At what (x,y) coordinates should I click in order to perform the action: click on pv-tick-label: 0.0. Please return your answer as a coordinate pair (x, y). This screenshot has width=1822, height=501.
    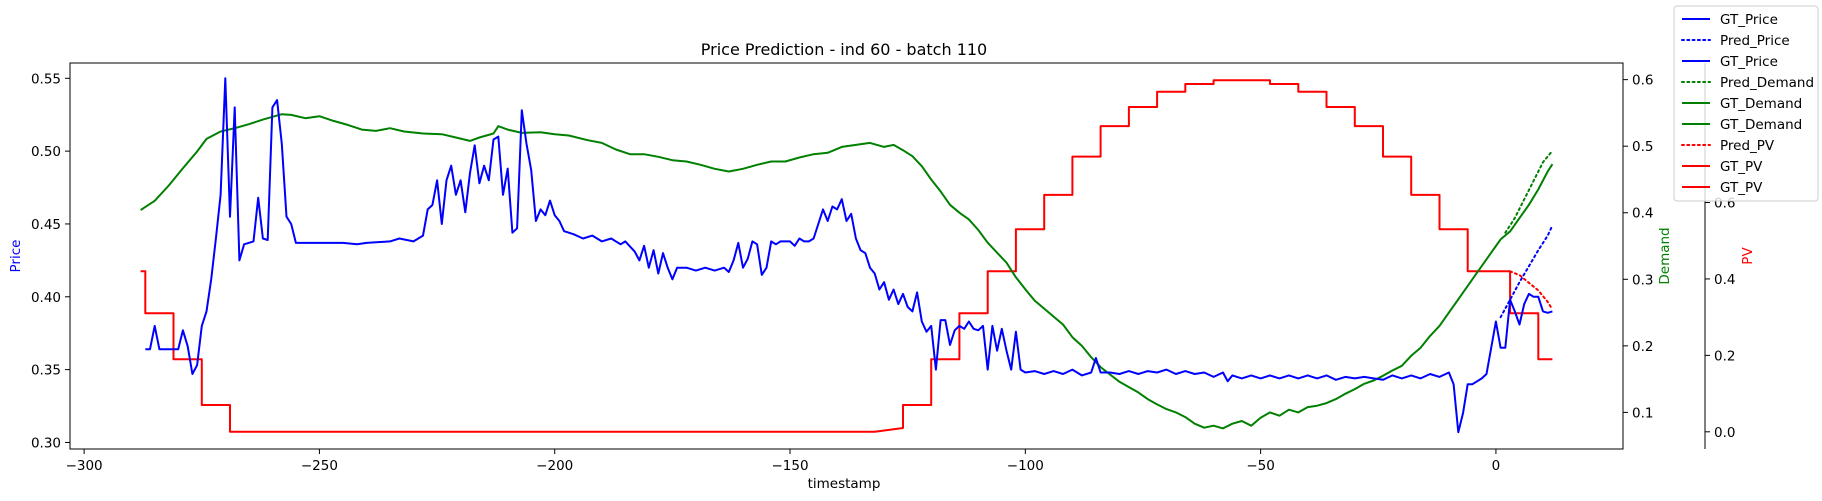
    Looking at the image, I should click on (1724, 433).